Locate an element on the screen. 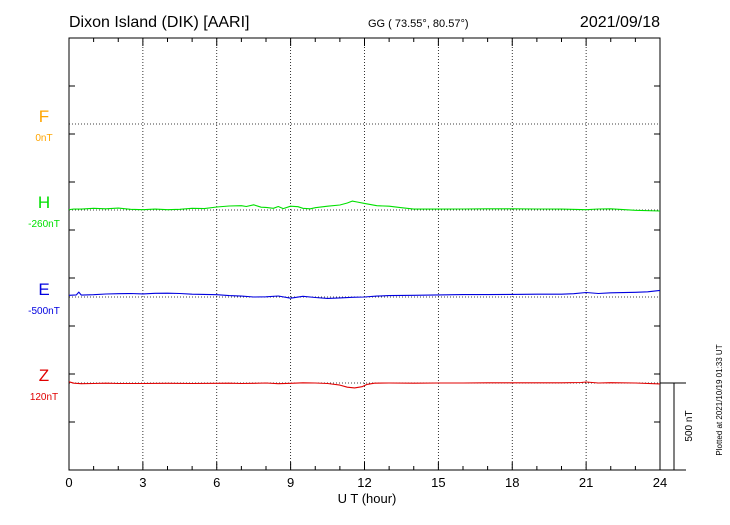 The width and height of the screenshot is (730, 525). x-tick-label: 24 is located at coordinates (660, 482).